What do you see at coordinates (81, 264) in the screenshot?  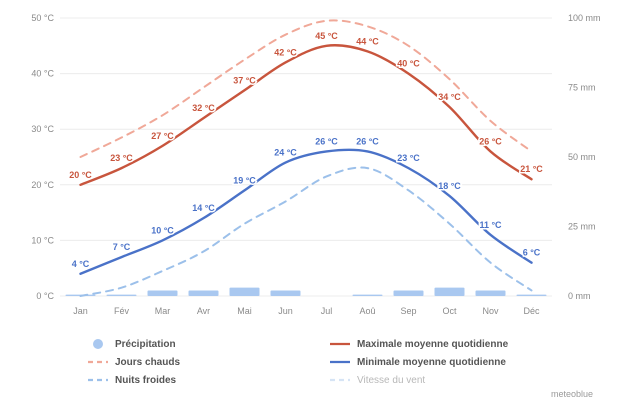 I see `data-label-min: 4 °C` at bounding box center [81, 264].